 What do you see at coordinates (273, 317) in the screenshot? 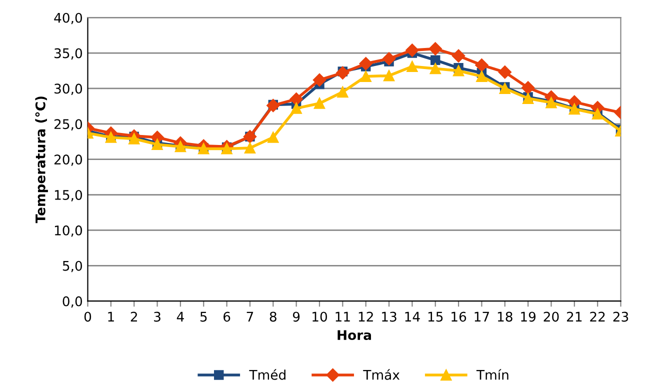
I see `x-tick-label: 8` at bounding box center [273, 317].